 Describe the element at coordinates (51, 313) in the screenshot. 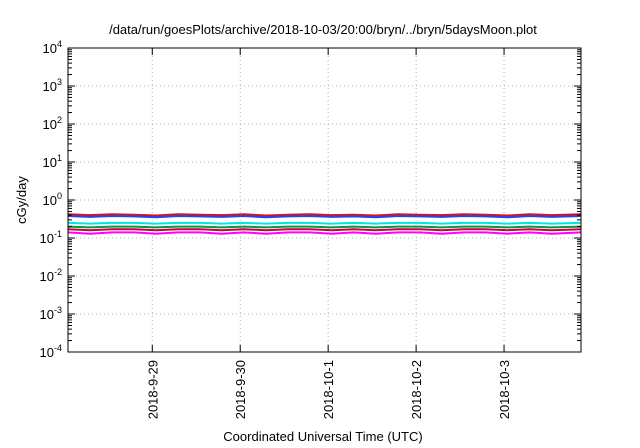

I see `y-tick-label: 10⁻³` at that location.